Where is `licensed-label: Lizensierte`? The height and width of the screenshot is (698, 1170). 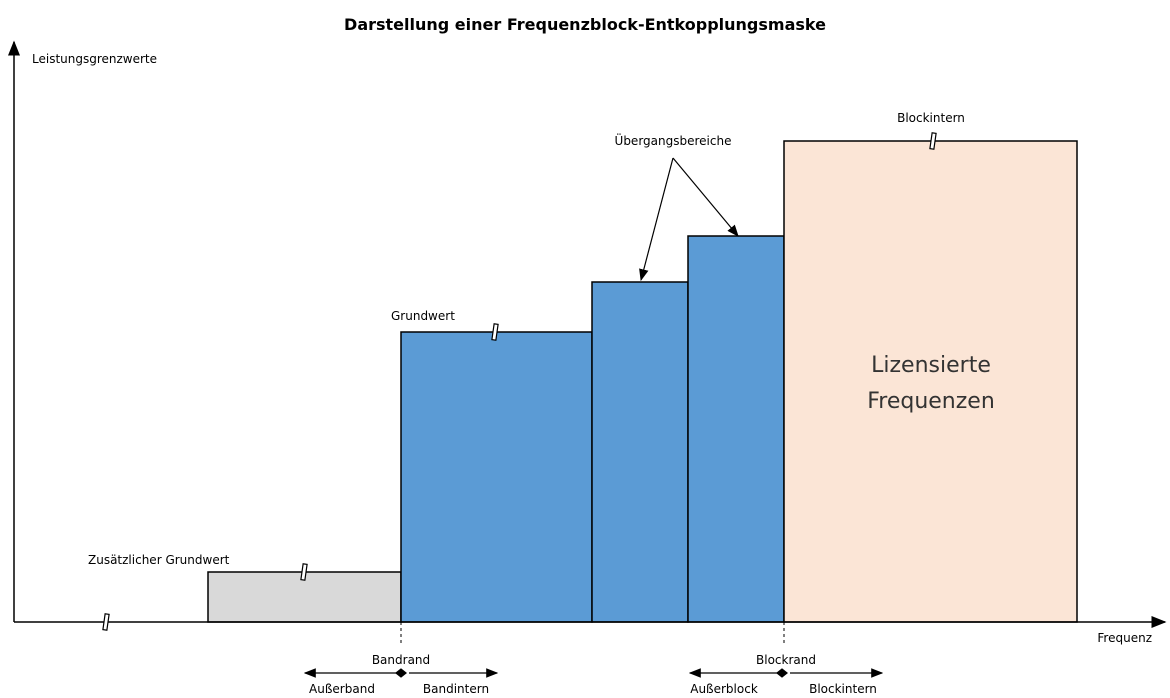
licensed-label: Lizensierte is located at coordinates (931, 365).